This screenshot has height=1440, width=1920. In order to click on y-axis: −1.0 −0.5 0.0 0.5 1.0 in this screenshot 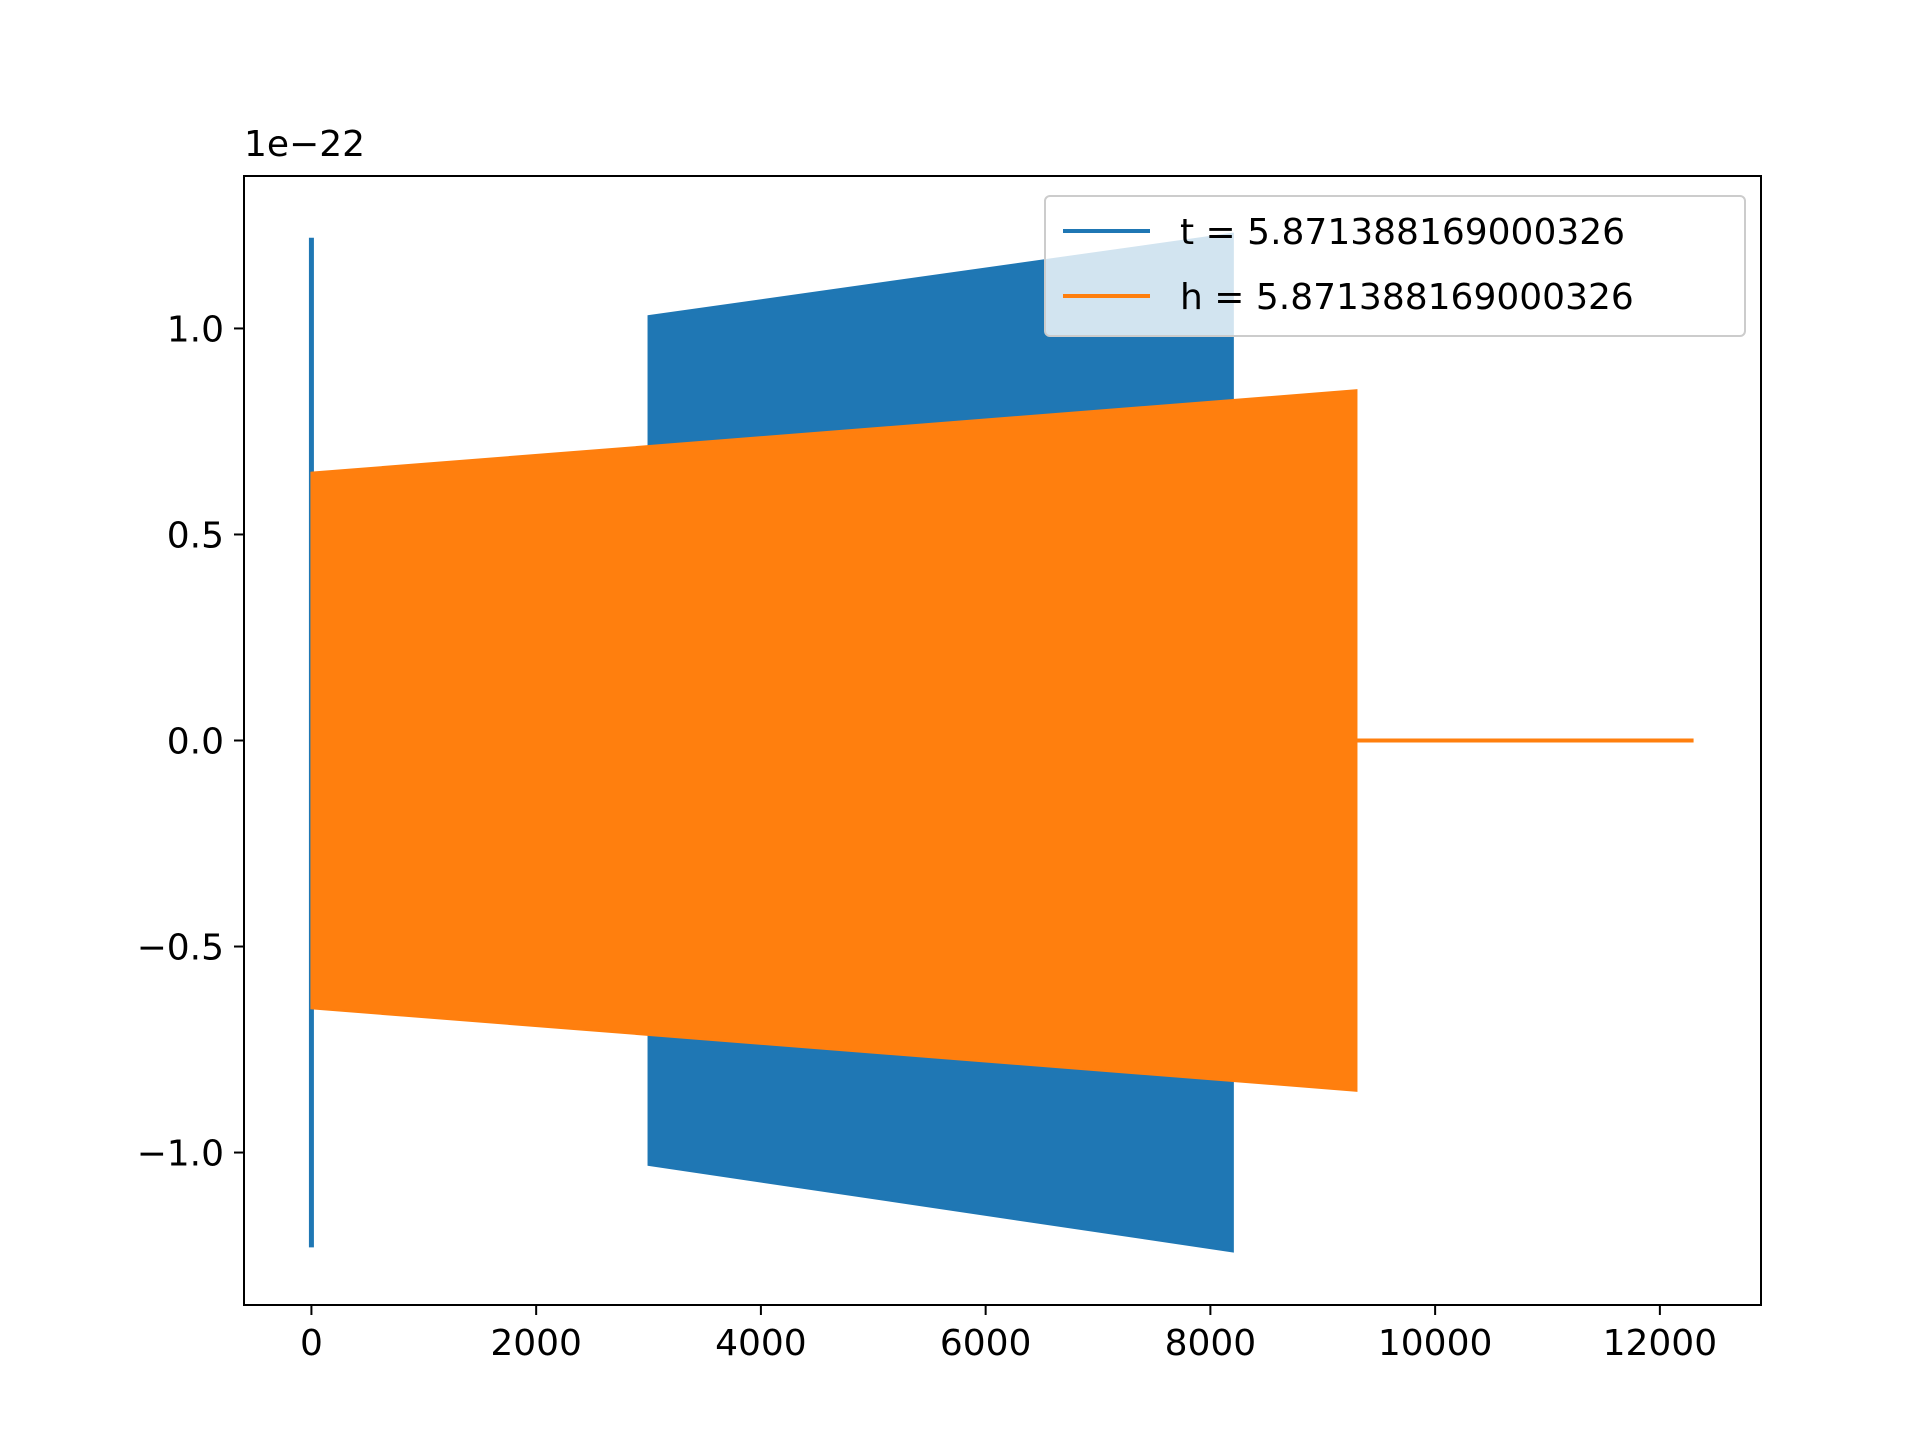, I will do `click(190, 742)`.